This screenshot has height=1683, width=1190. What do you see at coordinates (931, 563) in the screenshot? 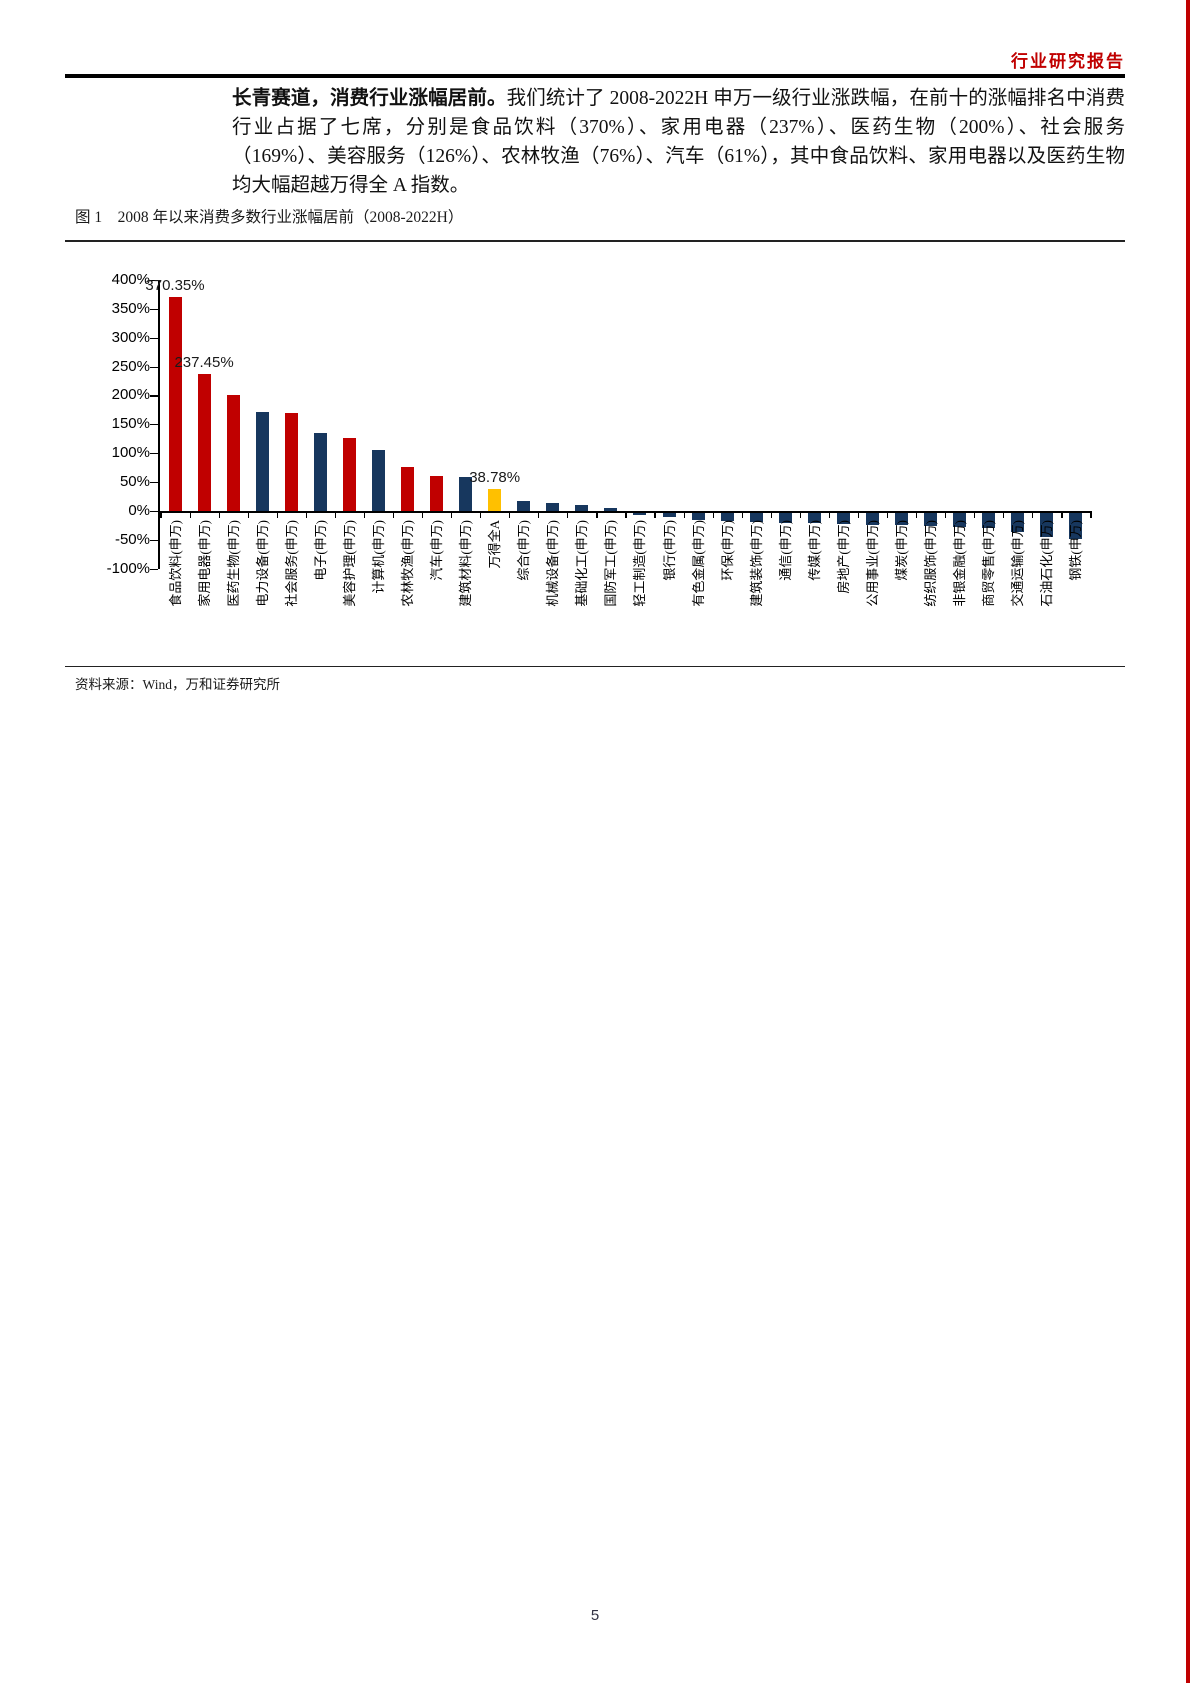
I see `x-category-label-text: 纺织服饰(申万)` at bounding box center [931, 563].